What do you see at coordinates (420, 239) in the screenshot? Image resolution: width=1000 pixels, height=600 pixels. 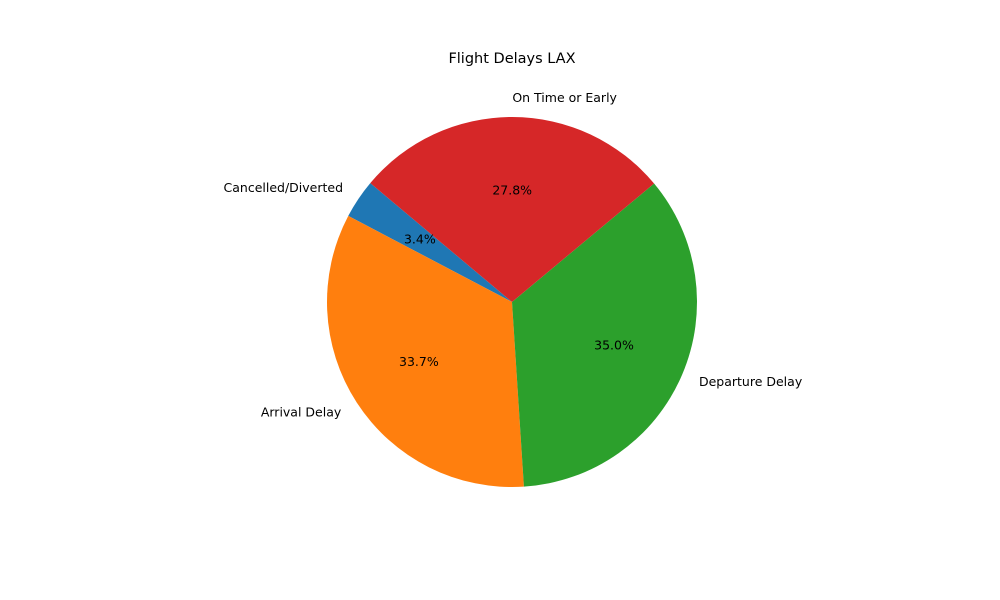 I see `slice-percent-cancelled-diverted: 3.4%` at bounding box center [420, 239].